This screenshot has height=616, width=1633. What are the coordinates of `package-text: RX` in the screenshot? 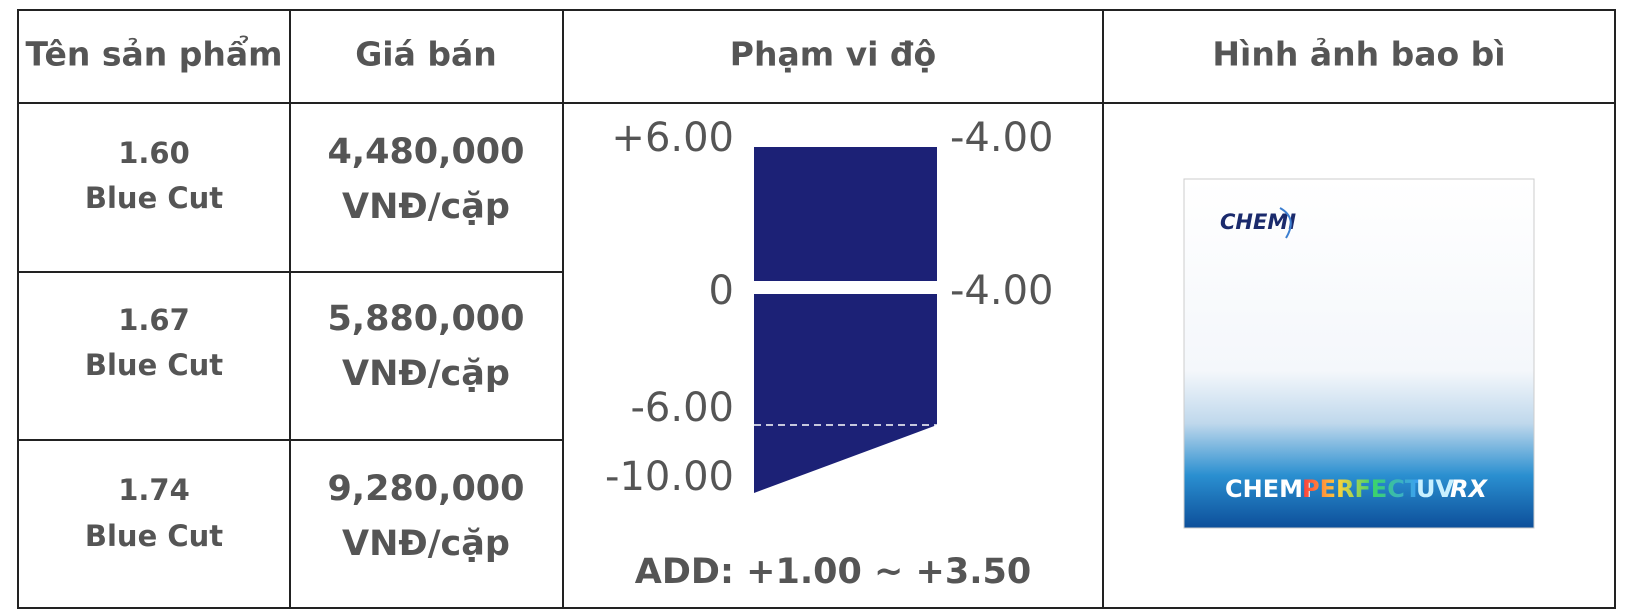 It's located at (1469, 489).